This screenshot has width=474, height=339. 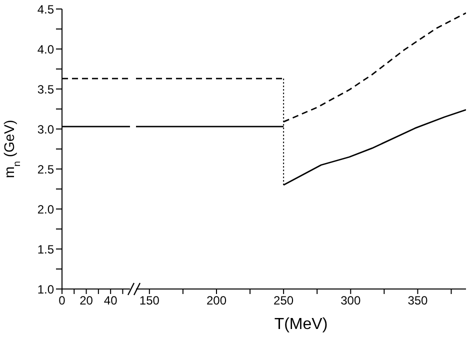 I want to click on y-tick-label: 1.0, so click(x=45, y=289).